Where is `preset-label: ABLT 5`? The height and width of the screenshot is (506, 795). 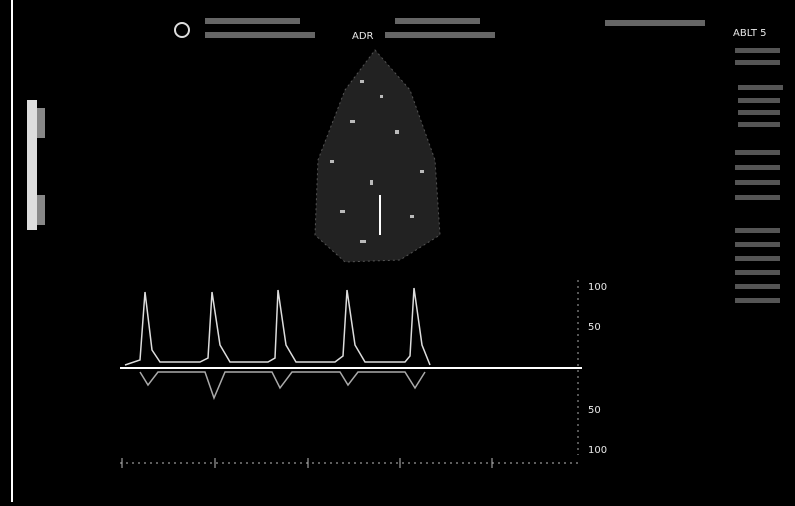 preset-label: ABLT 5 is located at coordinates (750, 33).